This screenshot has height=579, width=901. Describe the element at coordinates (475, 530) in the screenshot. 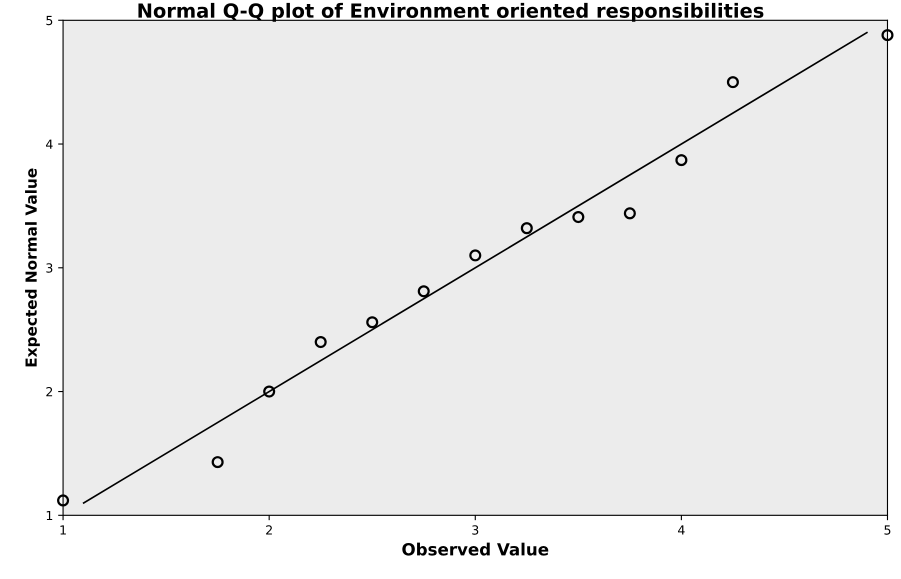

I see `x-tick-label: 3` at that location.